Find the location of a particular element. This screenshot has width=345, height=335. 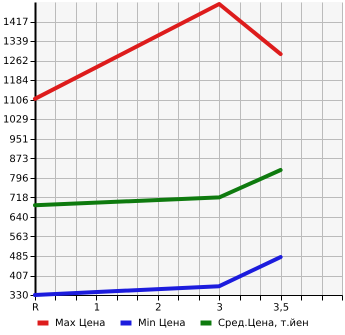

y-tick-label: 951 is located at coordinates (18, 140).